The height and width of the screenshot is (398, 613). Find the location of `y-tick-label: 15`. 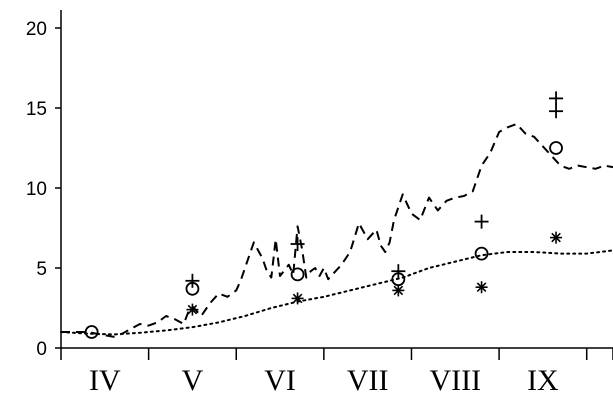

y-tick-label: 15 is located at coordinates (36, 109).